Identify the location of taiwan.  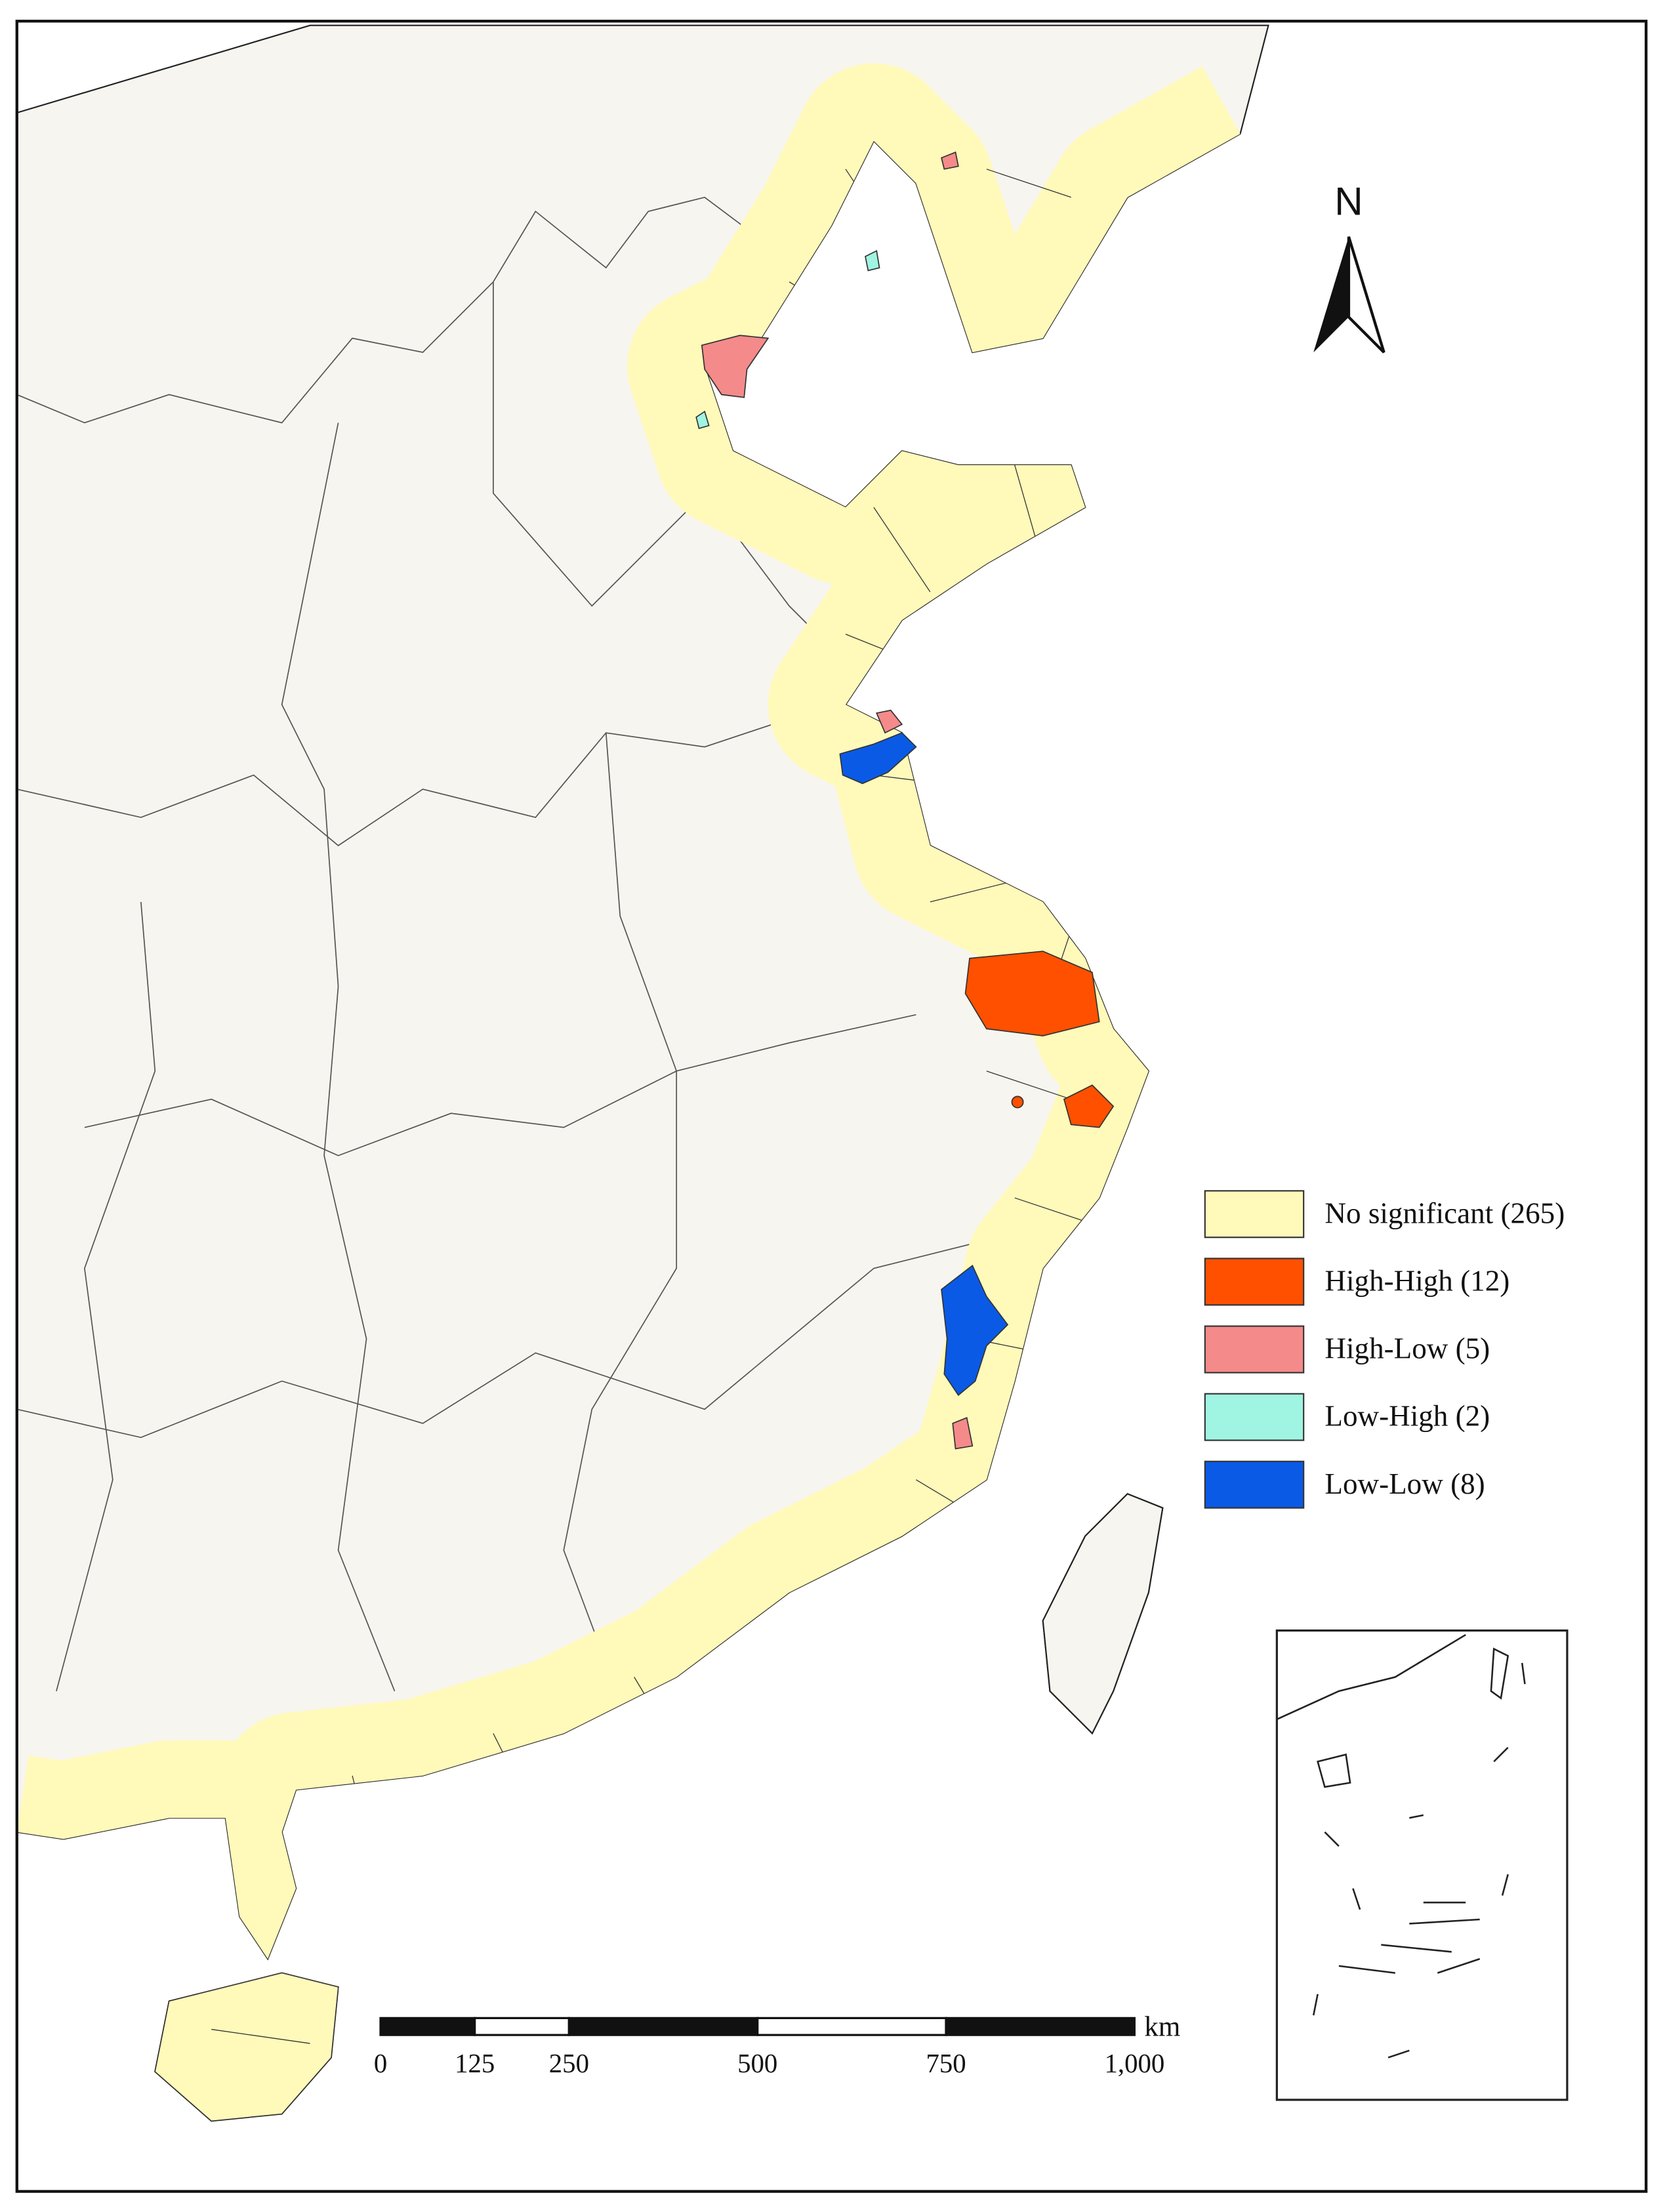
(1103, 1614).